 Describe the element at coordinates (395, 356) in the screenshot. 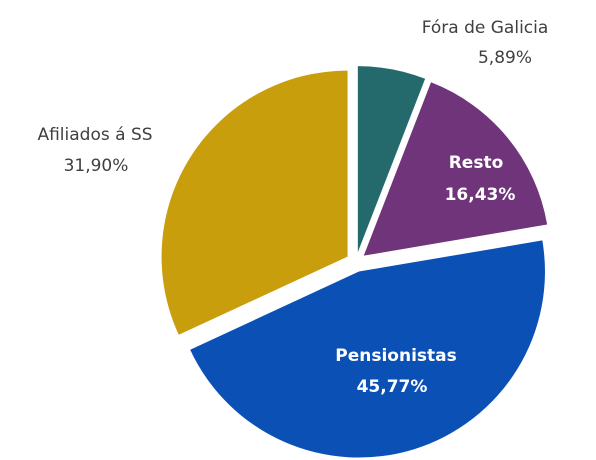

I see `slice-label: Pensionistas` at that location.